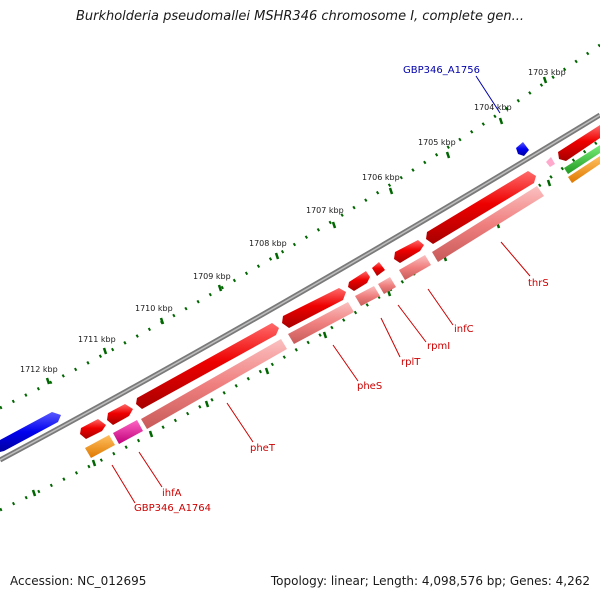  I want to click on protein-gbp346-a1764, so click(100, 446).